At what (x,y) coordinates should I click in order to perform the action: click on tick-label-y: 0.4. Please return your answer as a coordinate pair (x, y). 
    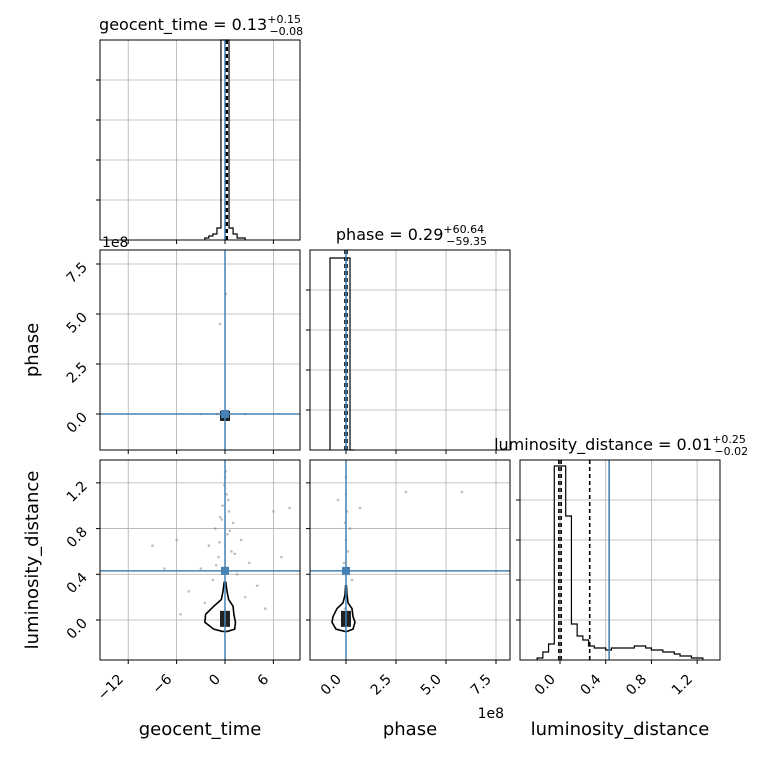
    Looking at the image, I should click on (77, 583).